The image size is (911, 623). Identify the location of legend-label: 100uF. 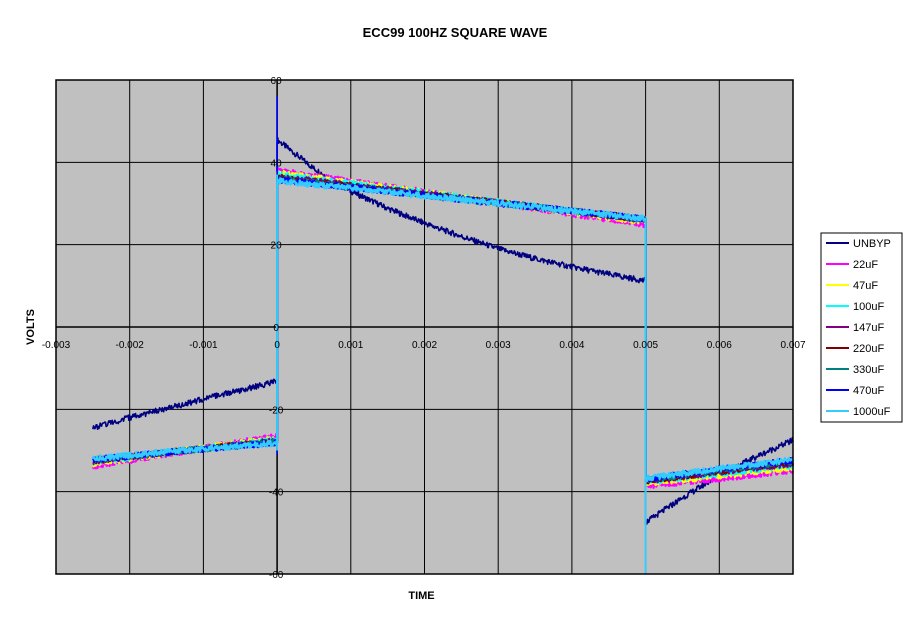
(868, 307).